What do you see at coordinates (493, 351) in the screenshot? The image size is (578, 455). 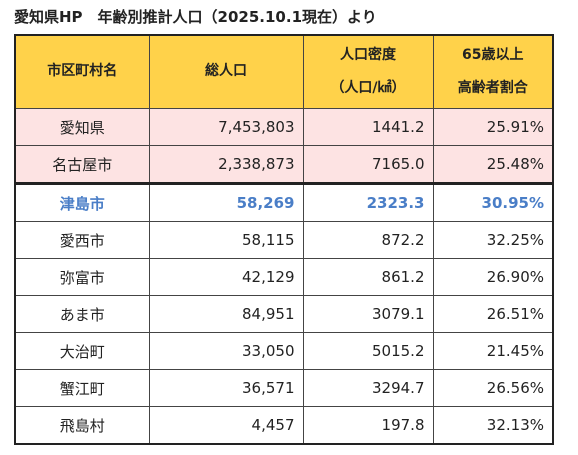 I see `cell-elderly: 21.45%` at bounding box center [493, 351].